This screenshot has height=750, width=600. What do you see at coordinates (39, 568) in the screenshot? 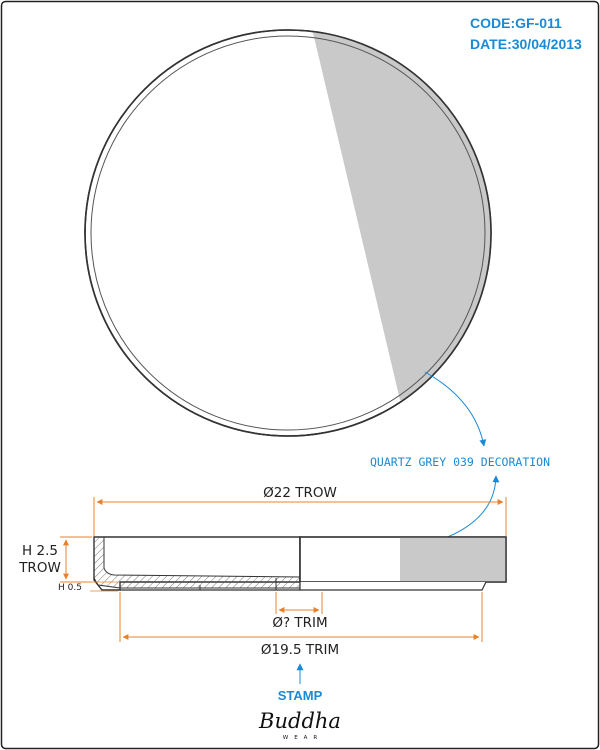
I see `height-label-line2: TROW` at bounding box center [39, 568].